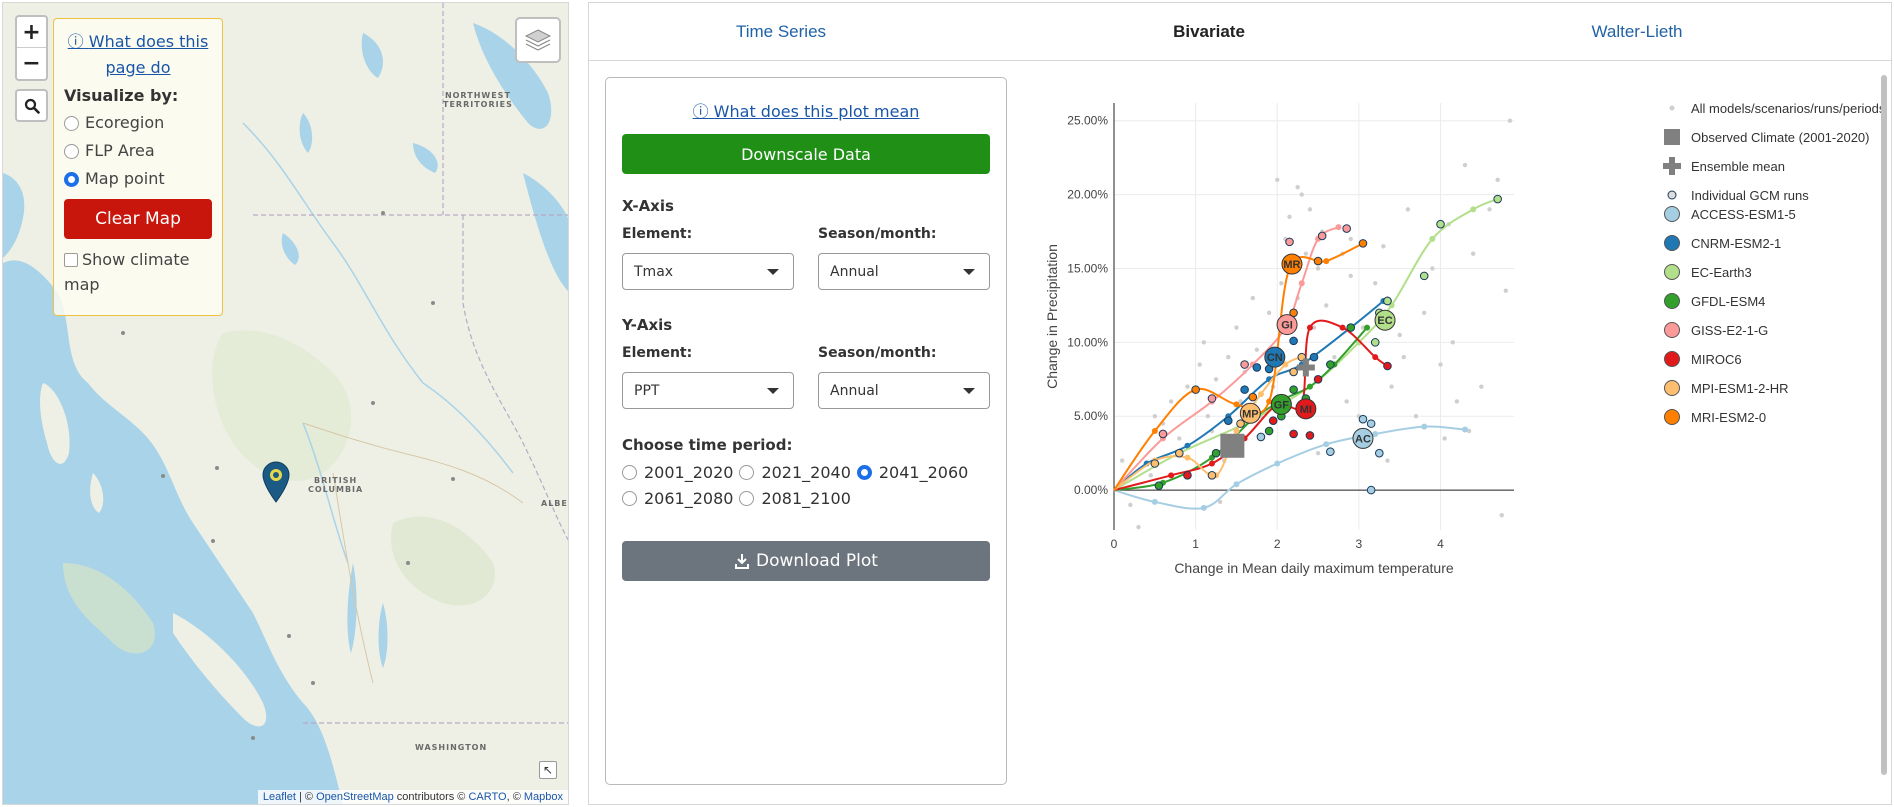  What do you see at coordinates (138, 54) in the screenshot?
I see `page-help-link: ⓘ What does this page do` at bounding box center [138, 54].